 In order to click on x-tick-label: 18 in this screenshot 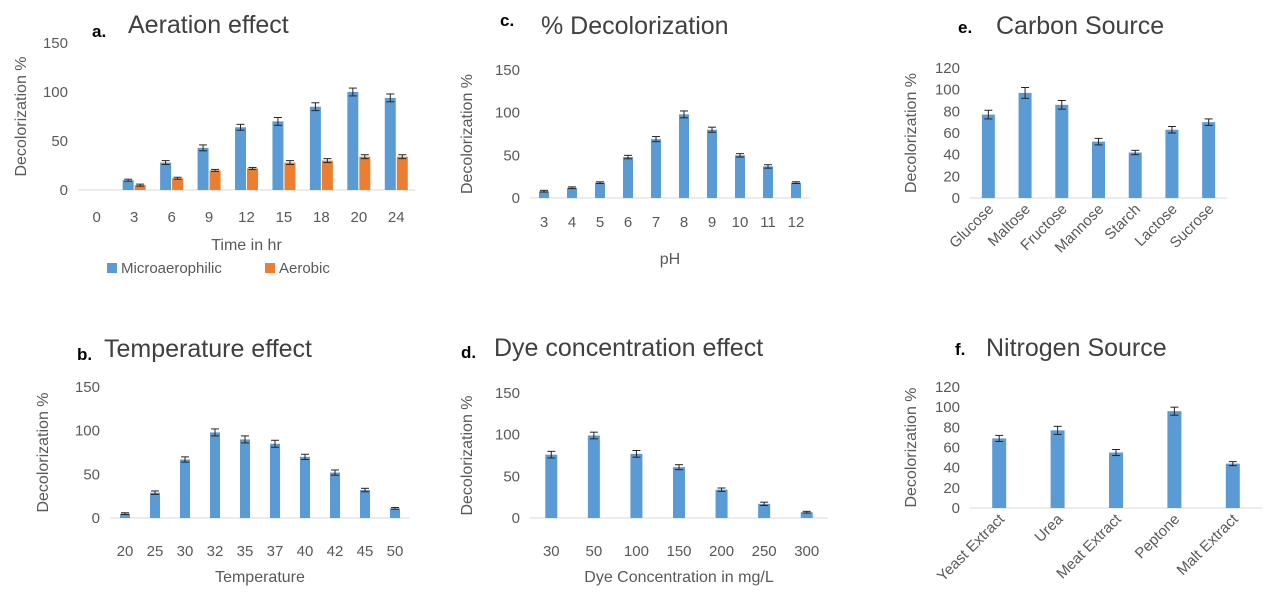, I will do `click(321, 217)`.